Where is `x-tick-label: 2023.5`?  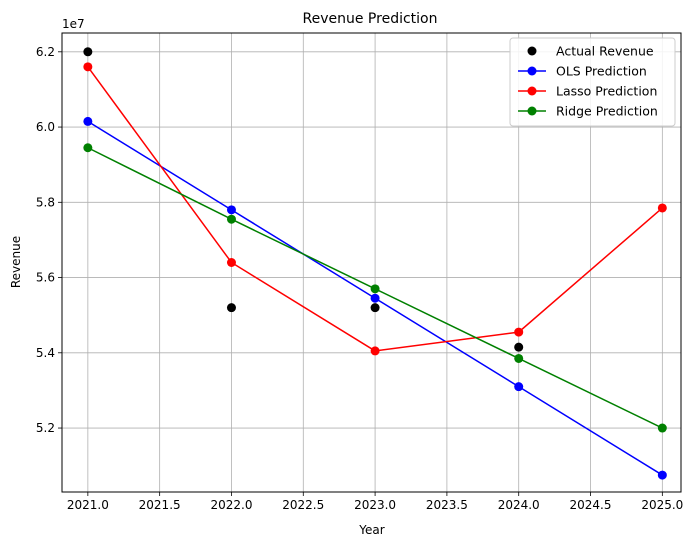 x-tick-label: 2023.5 is located at coordinates (447, 505).